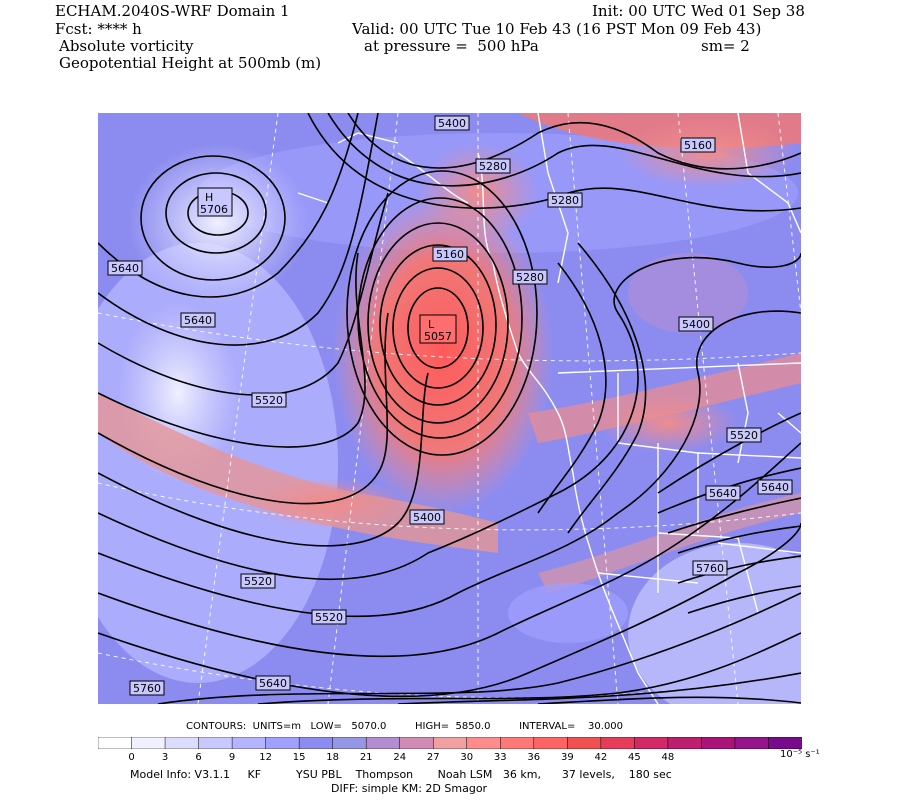 Image resolution: width=900 pixels, height=800 pixels. What do you see at coordinates (198, 757) in the screenshot?
I see `colorbar-tick-label: 6` at bounding box center [198, 757].